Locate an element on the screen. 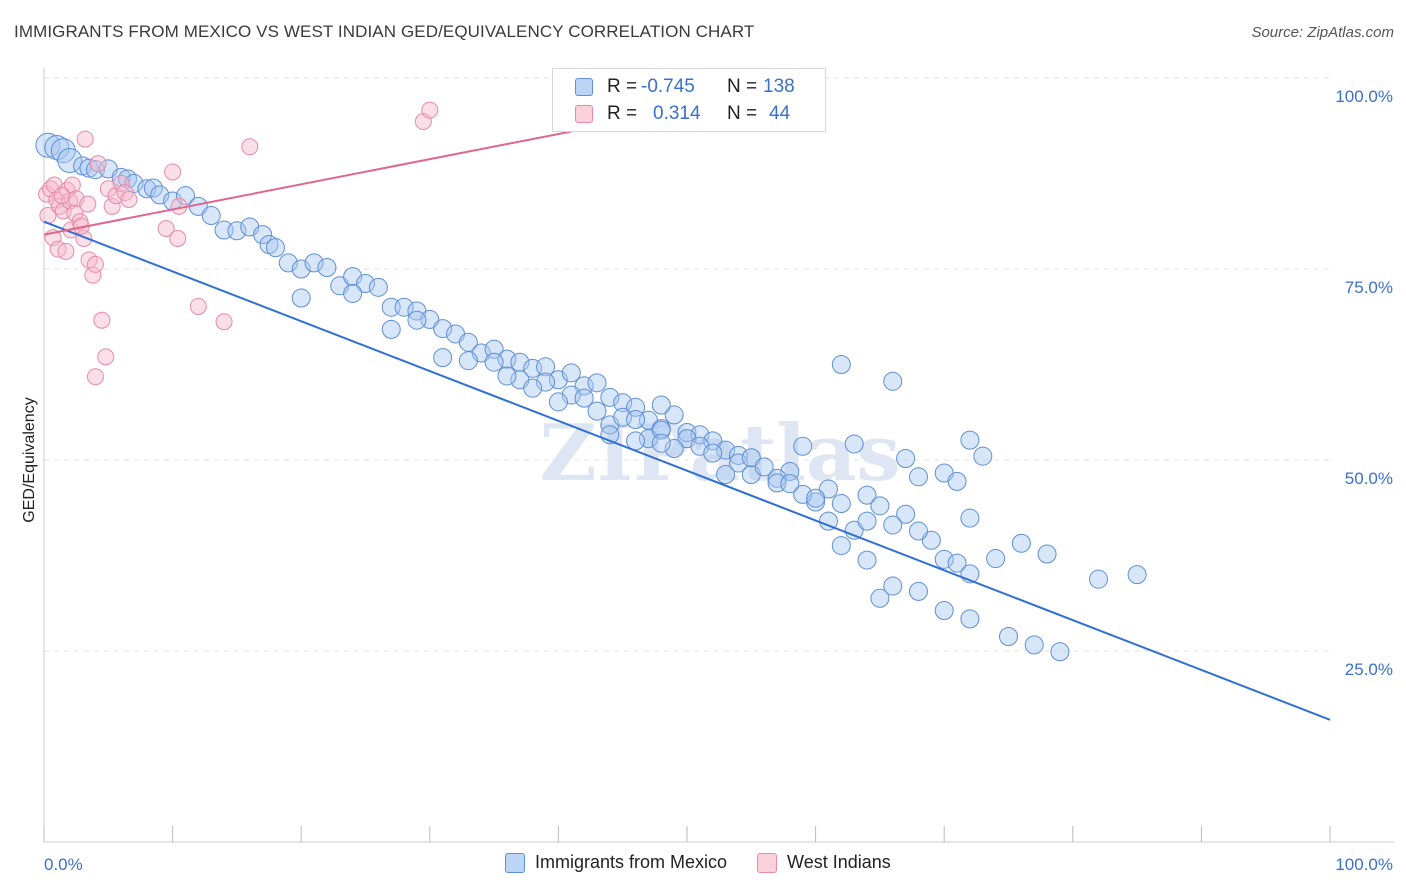 The width and height of the screenshot is (1406, 892). x-tick-label: 0.0% is located at coordinates (63, 864).